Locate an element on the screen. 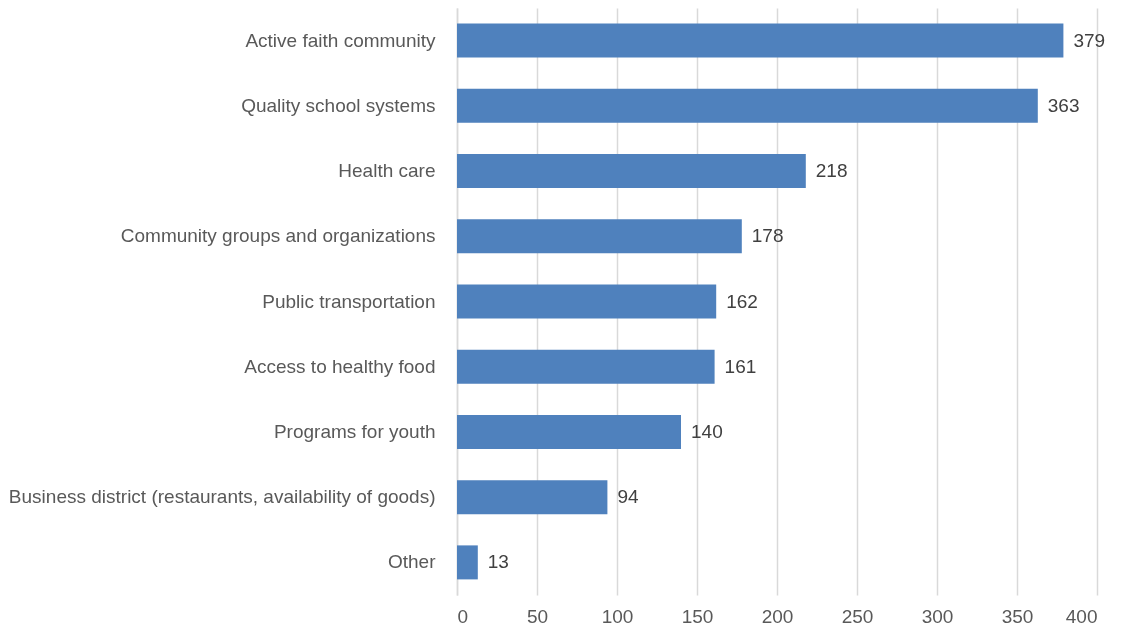  x-tick-label: 400 is located at coordinates (1081, 616).